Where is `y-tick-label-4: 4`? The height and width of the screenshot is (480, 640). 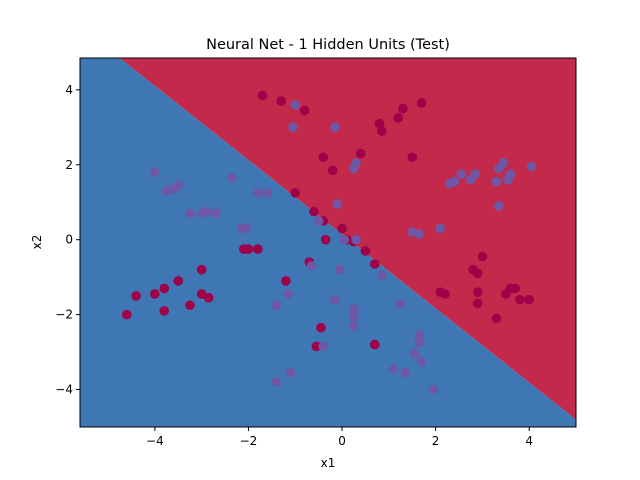
y-tick-label-4: 4 is located at coordinates (69, 90).